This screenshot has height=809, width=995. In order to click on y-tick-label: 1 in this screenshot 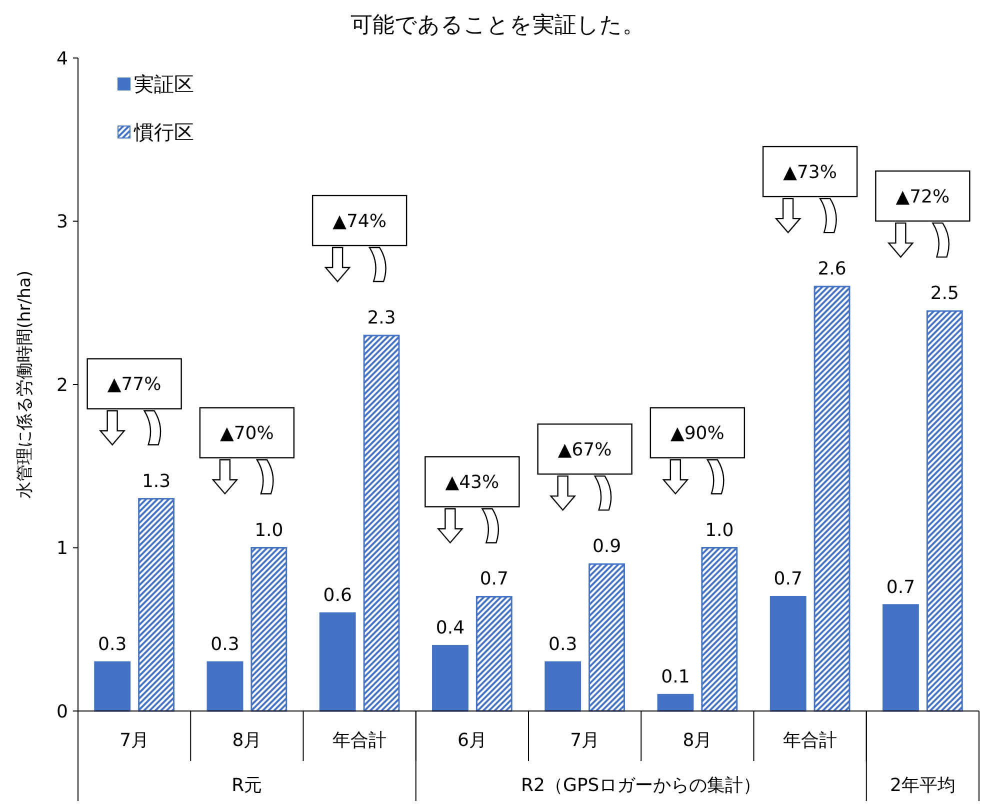, I will do `click(62, 549)`.